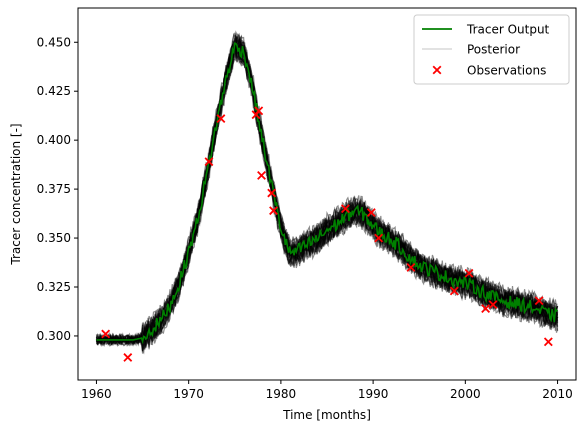  I want to click on x-tick-label: 2010, so click(557, 394).